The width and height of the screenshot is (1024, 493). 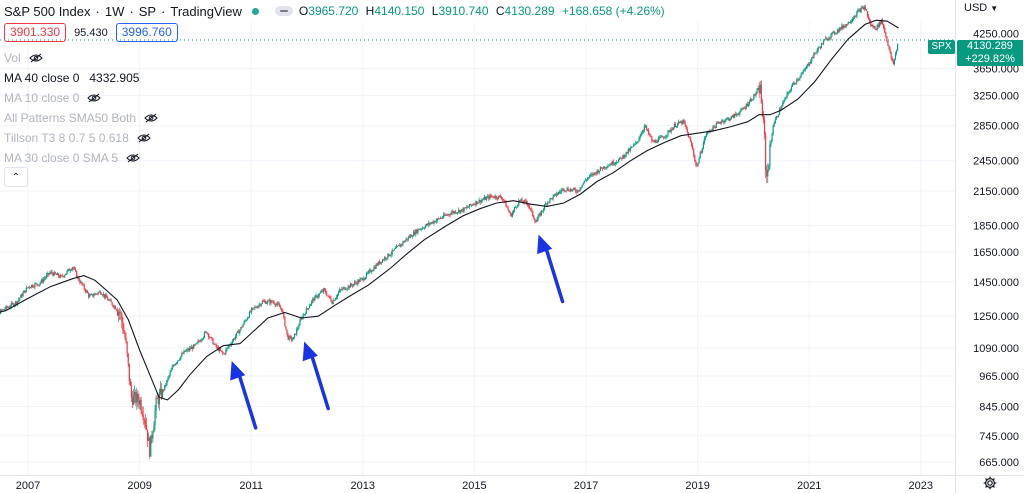 I want to click on buy-button: 3996.760, so click(x=146, y=32).